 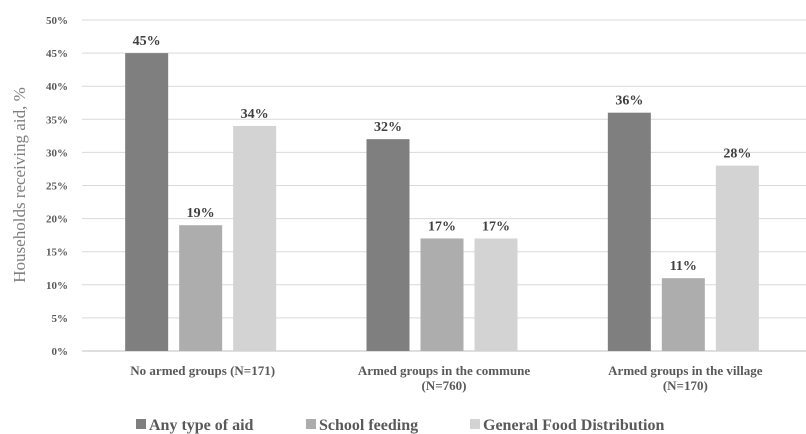 I want to click on y-tick-label: 50%, so click(x=57, y=21).